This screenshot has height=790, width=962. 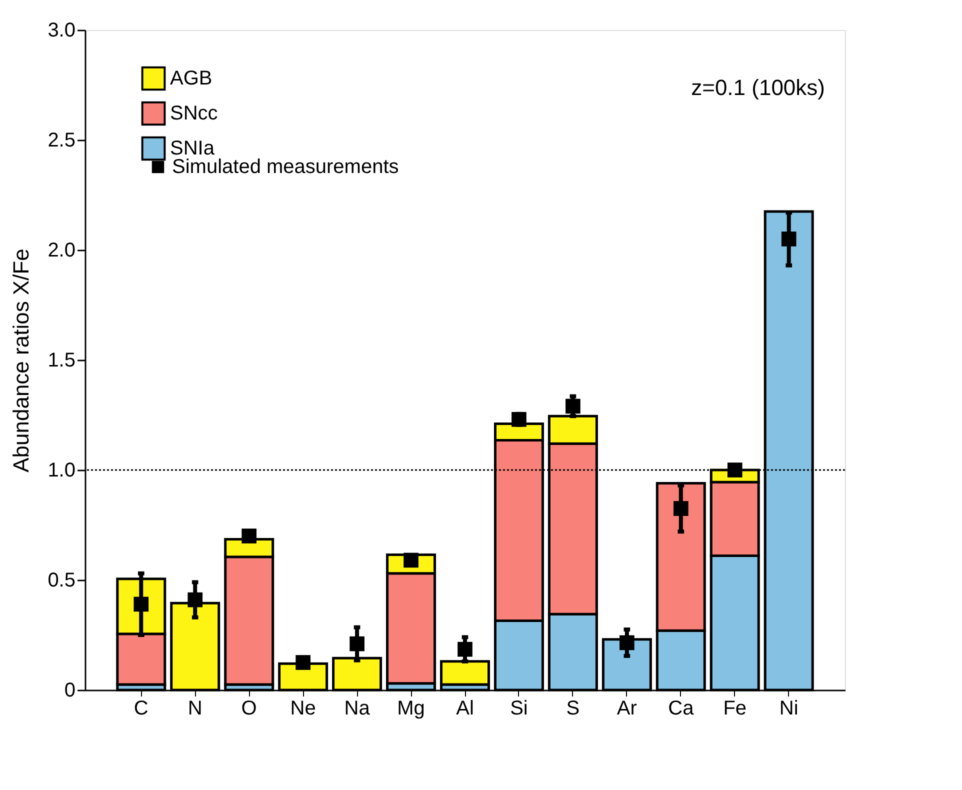 What do you see at coordinates (70, 691) in the screenshot?
I see `y-tick-label: 0` at bounding box center [70, 691].